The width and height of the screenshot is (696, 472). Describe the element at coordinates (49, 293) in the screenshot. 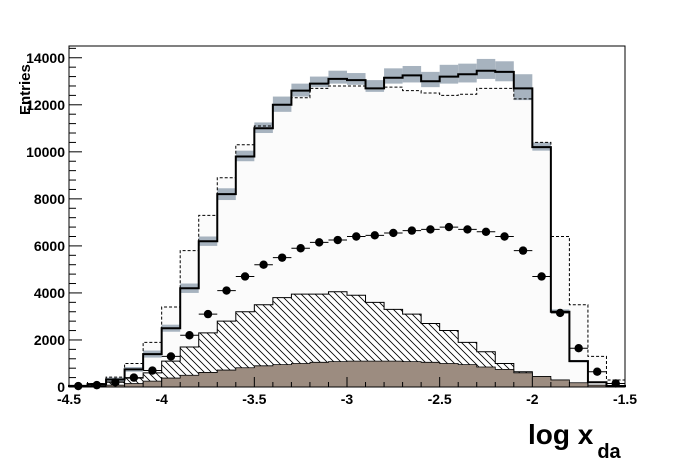

I see `y-tick-label: 4000` at that location.